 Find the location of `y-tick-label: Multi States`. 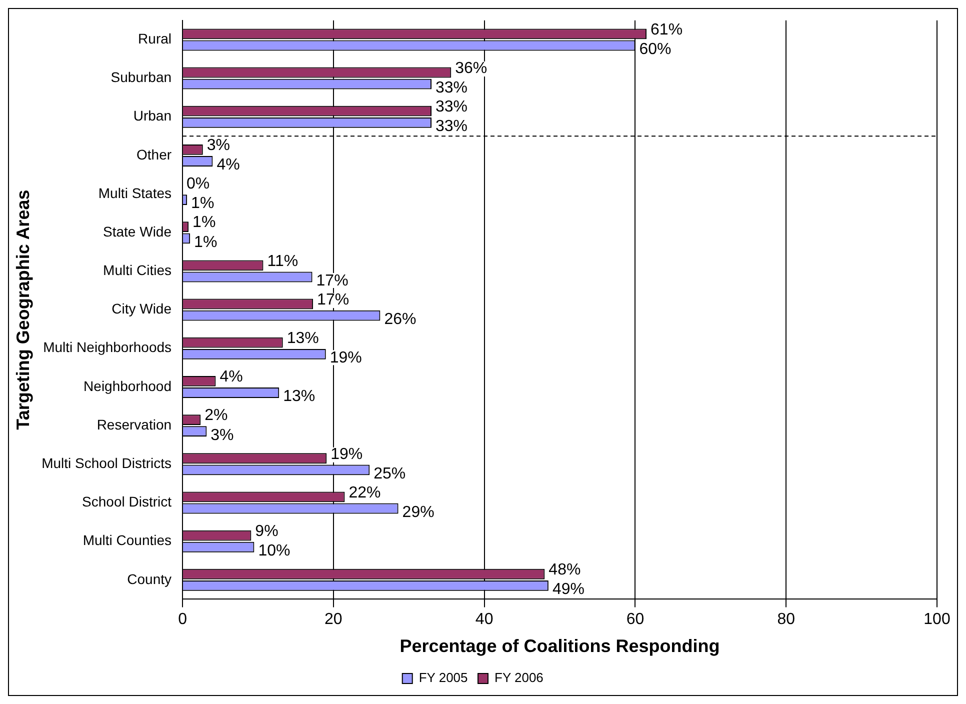

y-tick-label: Multi States is located at coordinates (135, 192).